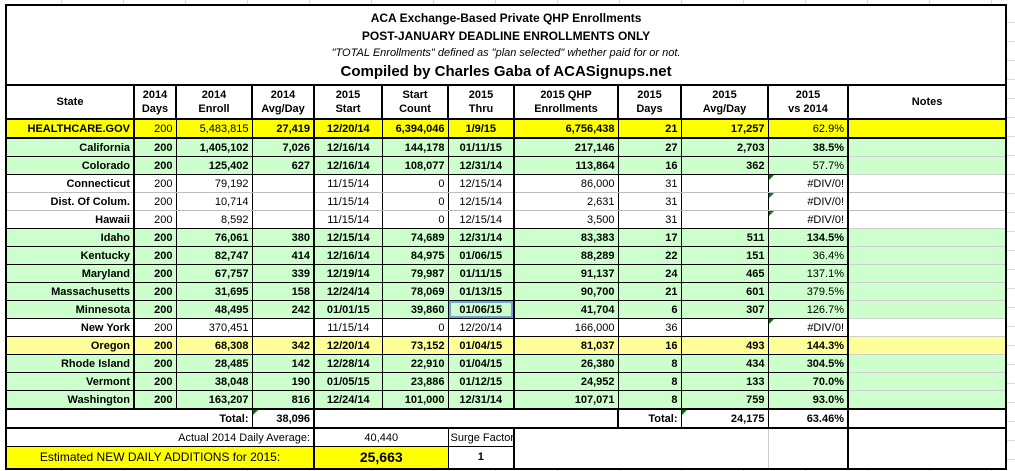  Describe the element at coordinates (927, 448) in the screenshot. I see `footer-notes-cell` at that location.